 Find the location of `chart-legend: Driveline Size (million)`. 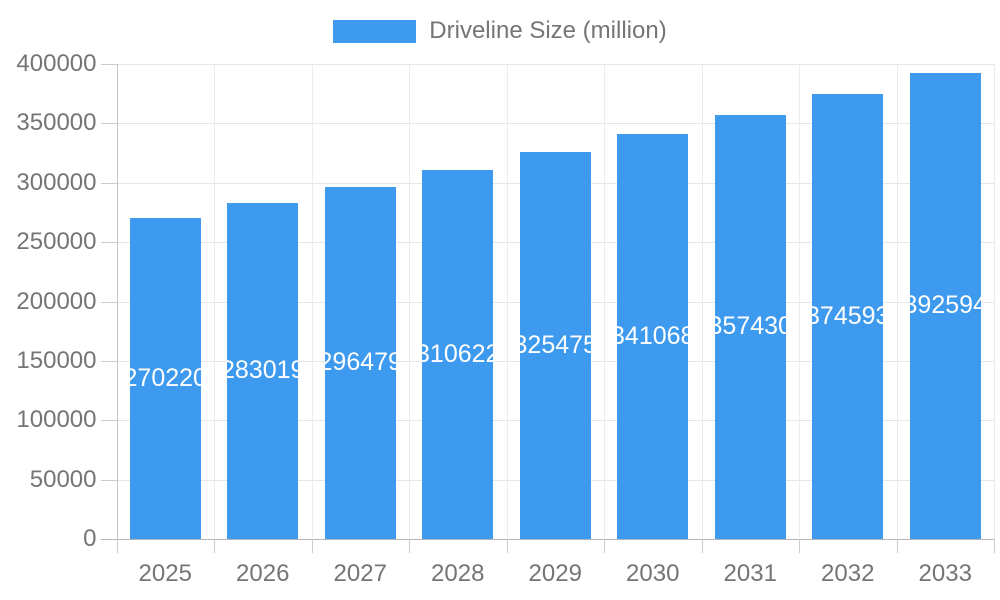

chart-legend: Driveline Size (million) is located at coordinates (500, 31).